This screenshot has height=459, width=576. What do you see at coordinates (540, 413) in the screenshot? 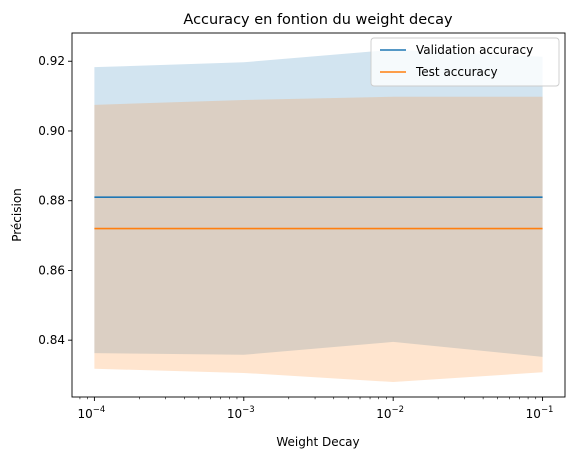
I see `x-tick-label: 10⁻¹` at bounding box center [540, 413].